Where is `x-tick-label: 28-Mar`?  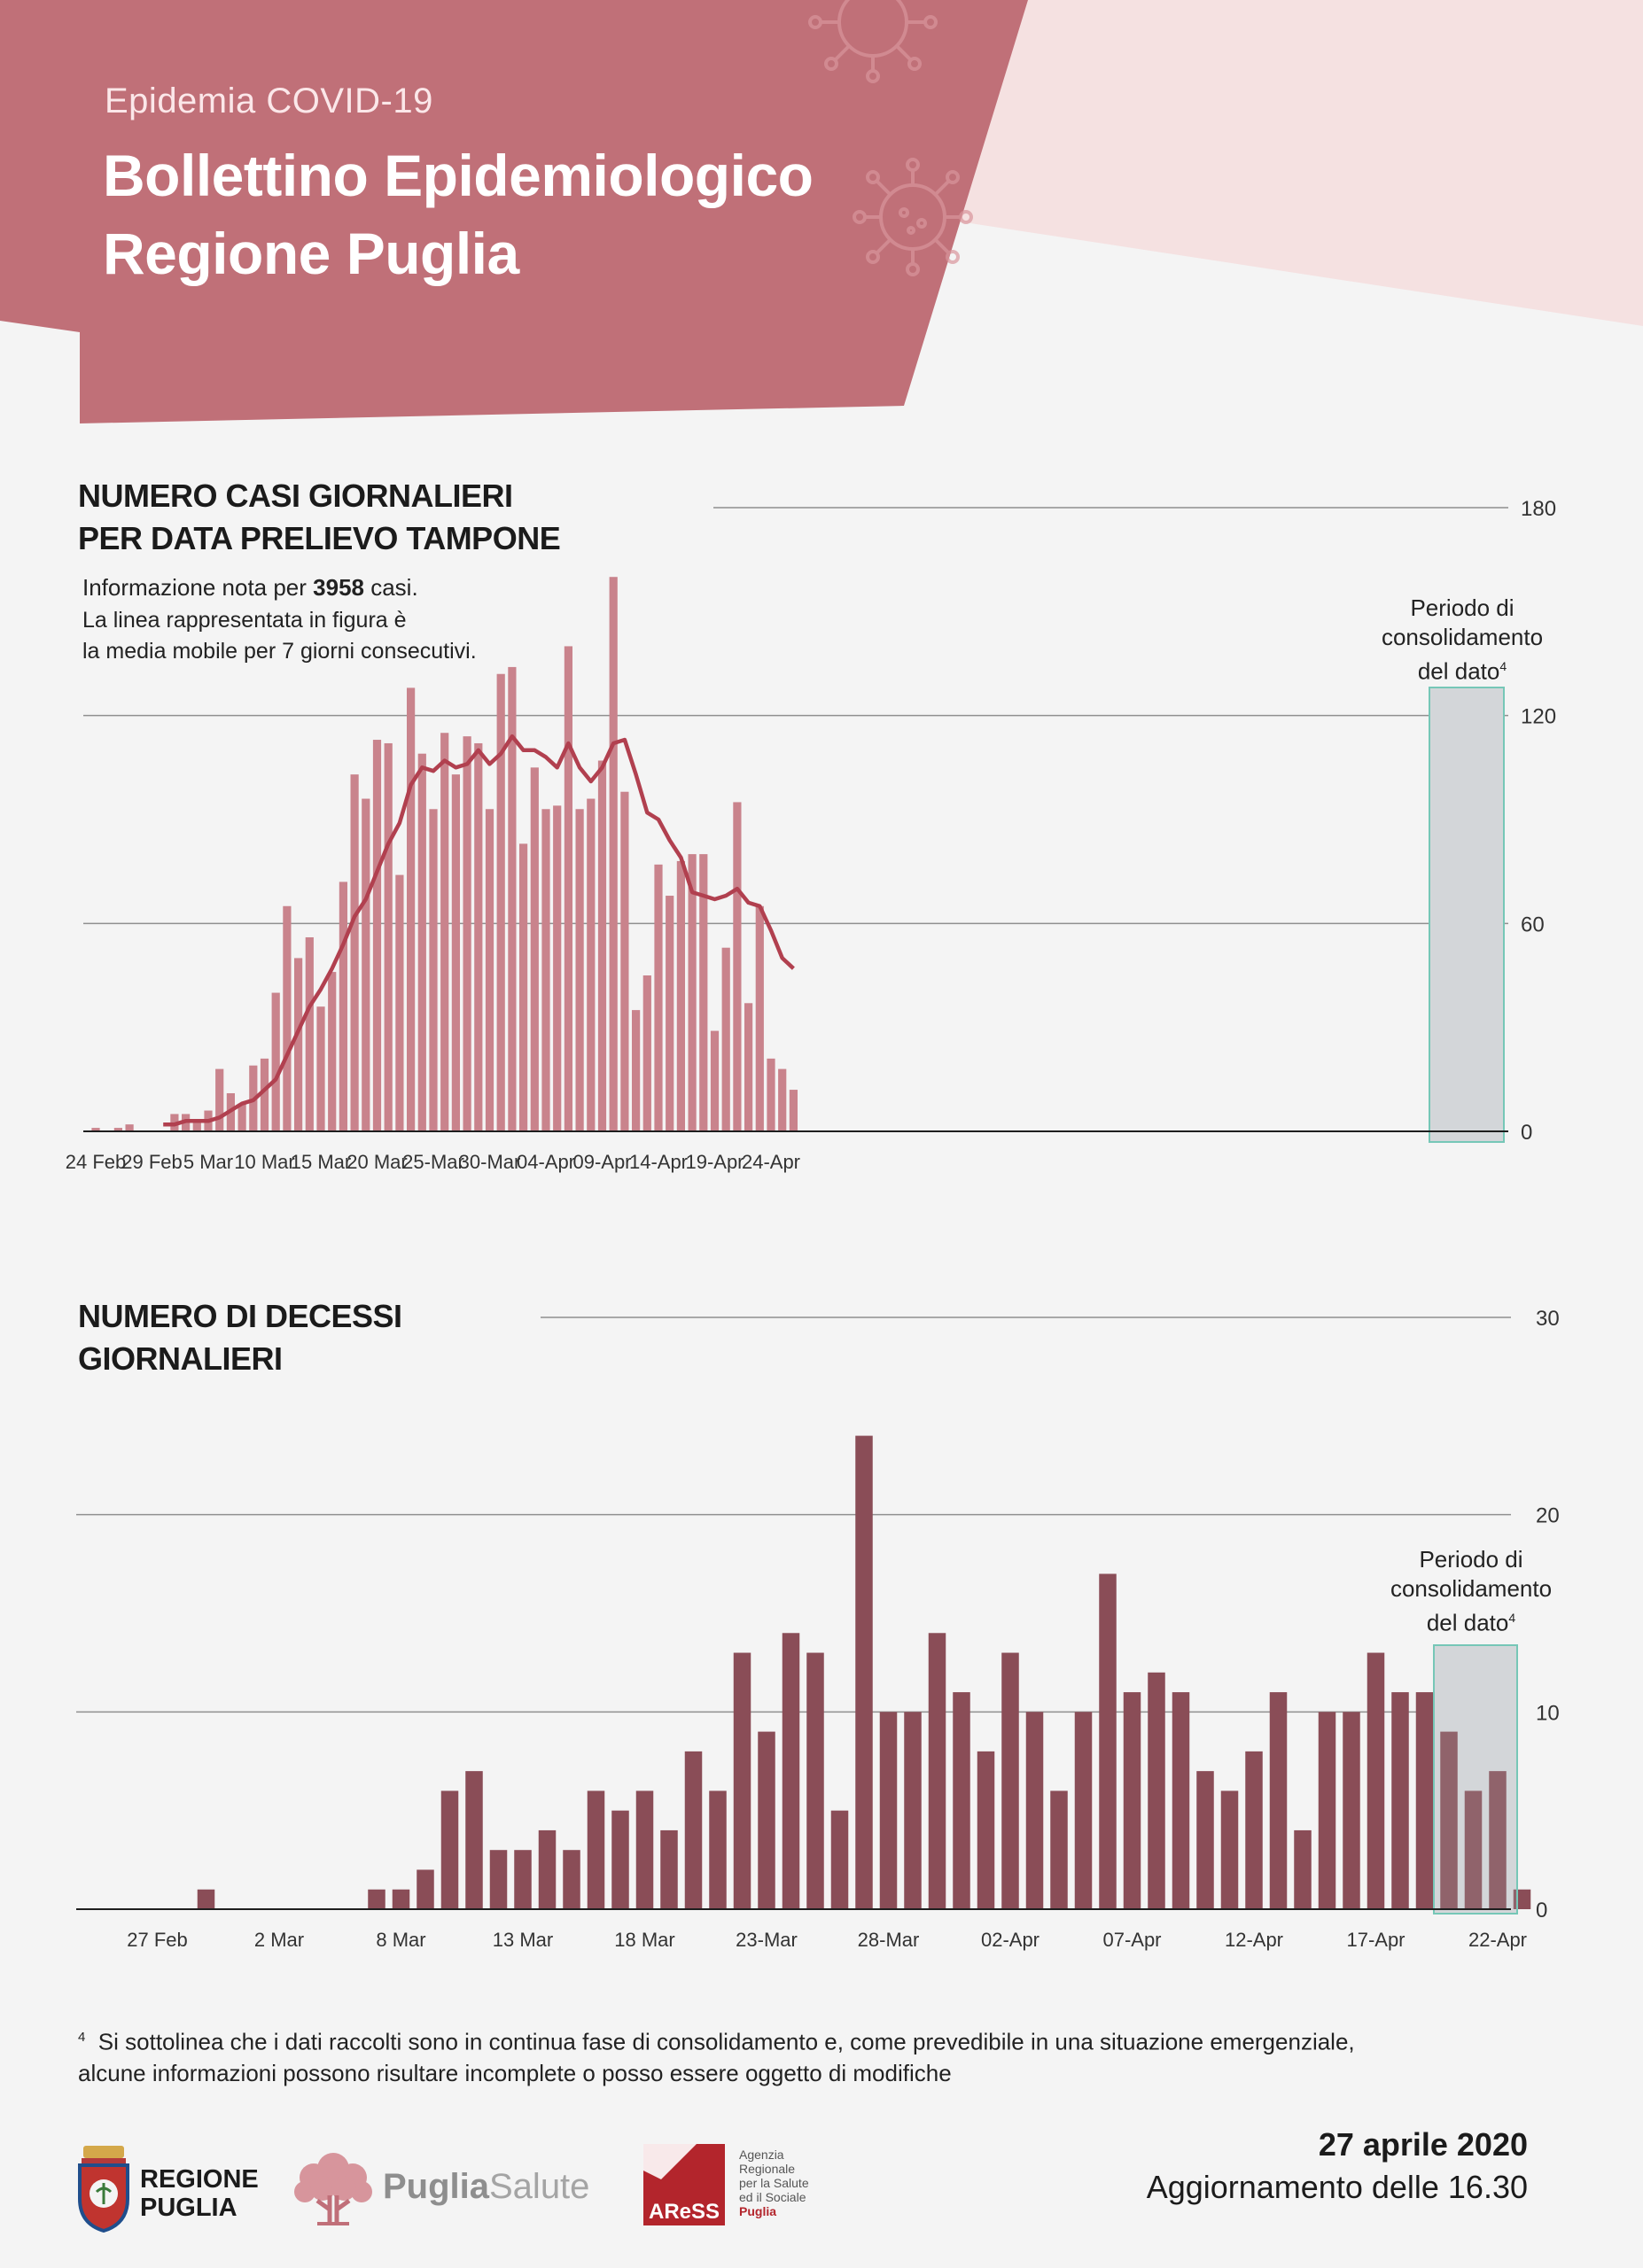
x-tick-label: 28-Mar is located at coordinates (889, 1940).